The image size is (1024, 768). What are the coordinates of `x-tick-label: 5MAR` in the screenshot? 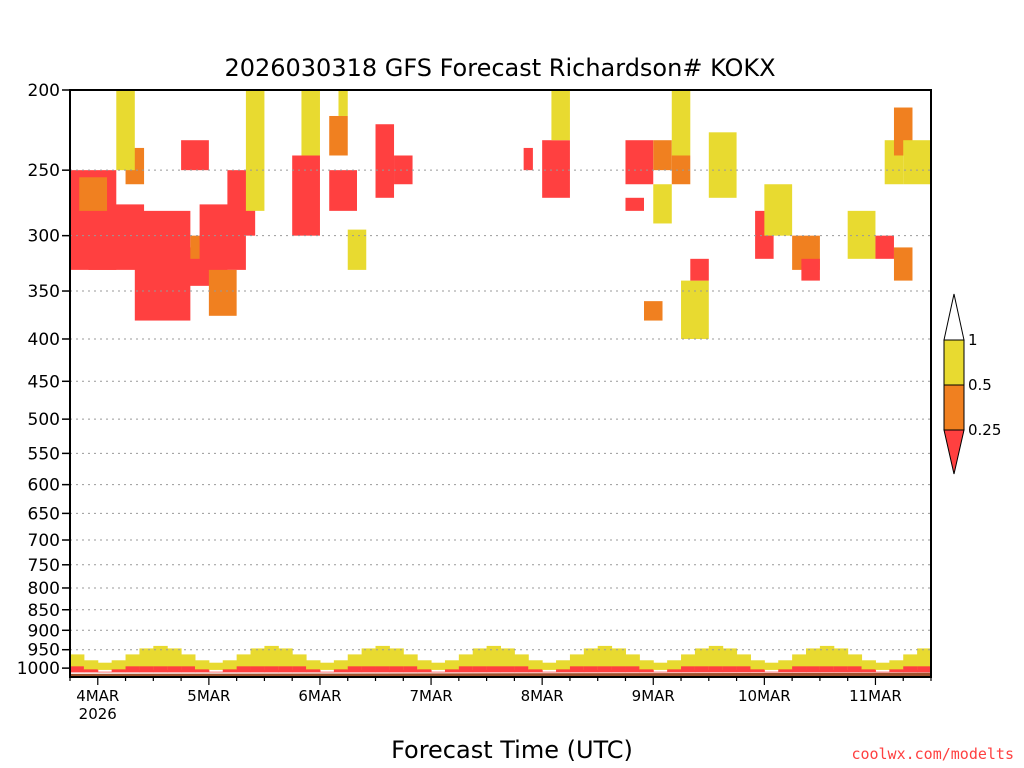 It's located at (208, 696).